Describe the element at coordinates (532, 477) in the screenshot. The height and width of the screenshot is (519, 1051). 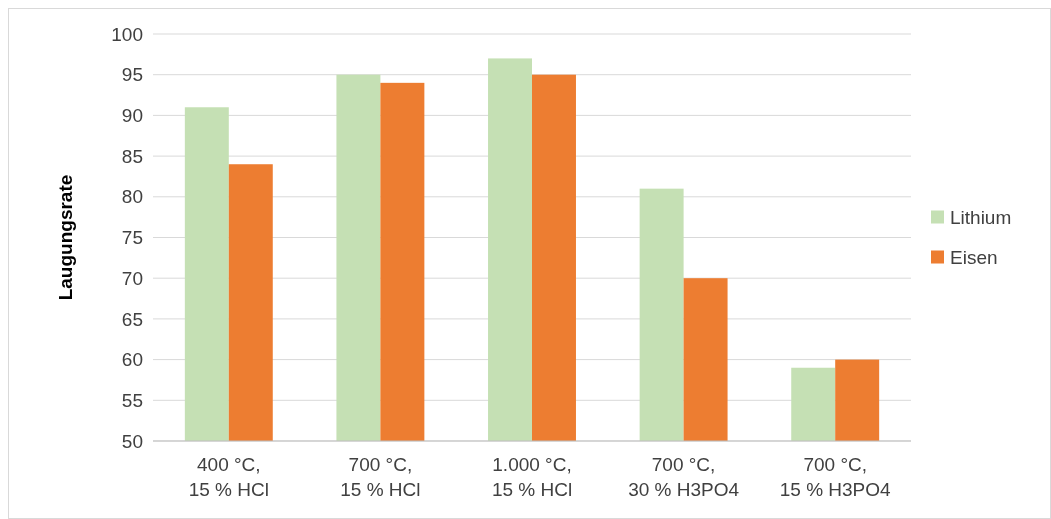
I see `x-tick-label: 1.000 °C, 15 % HCl` at that location.